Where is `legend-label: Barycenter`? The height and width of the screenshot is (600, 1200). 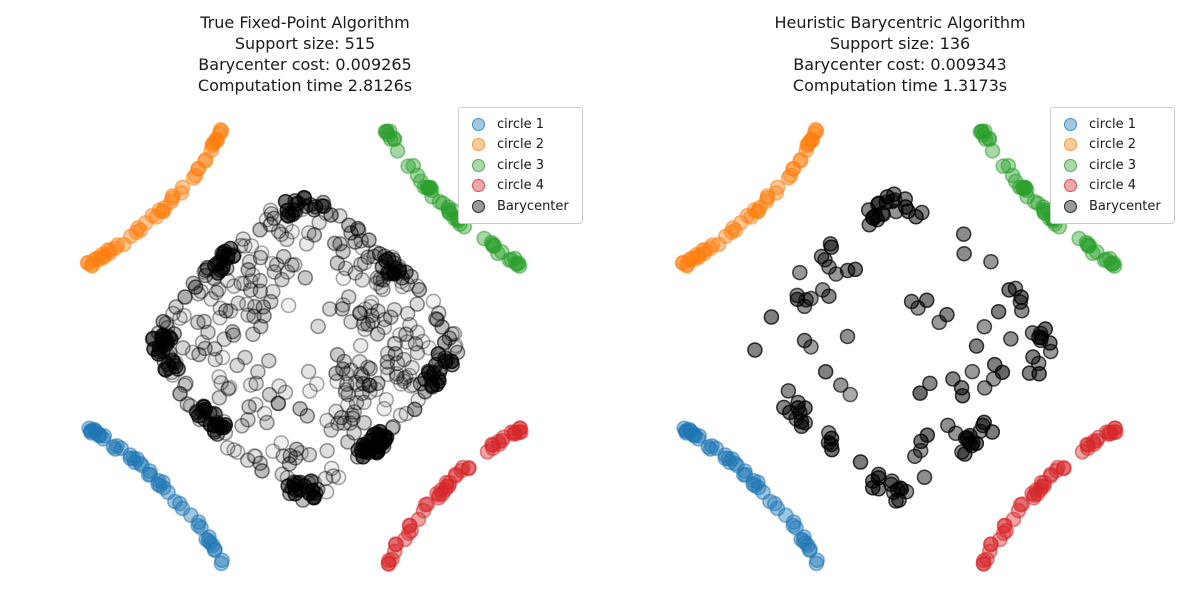
legend-label: Barycenter is located at coordinates (533, 206).